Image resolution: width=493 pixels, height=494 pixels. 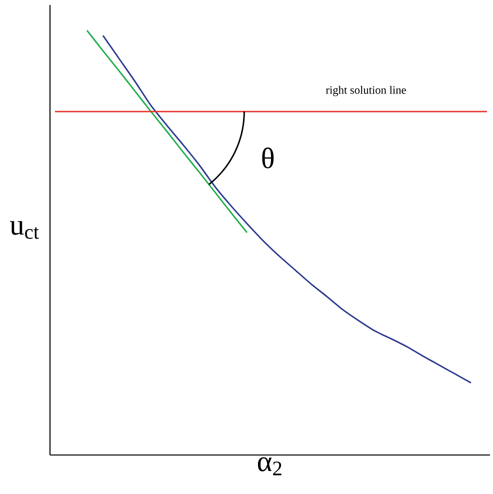 I want to click on y-axis-title: u$_{ct}$, so click(x=24, y=230).